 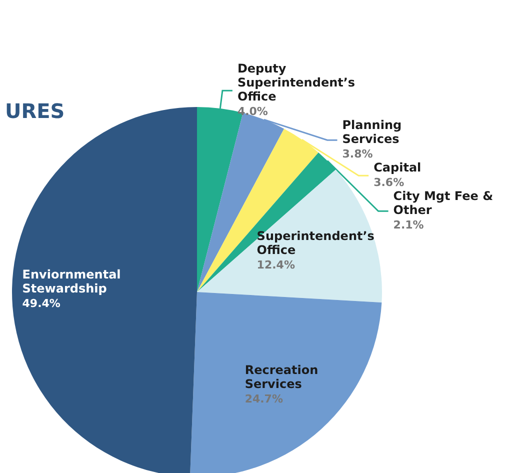 I want to click on data-label: 4.0%, so click(x=252, y=111).